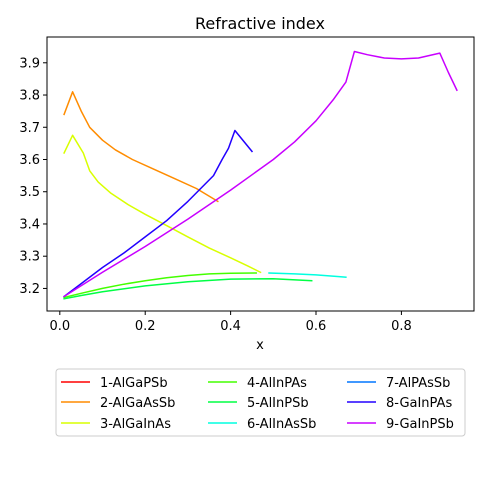  Describe the element at coordinates (29, 224) in the screenshot. I see `y-tick-label: 3.4` at that location.